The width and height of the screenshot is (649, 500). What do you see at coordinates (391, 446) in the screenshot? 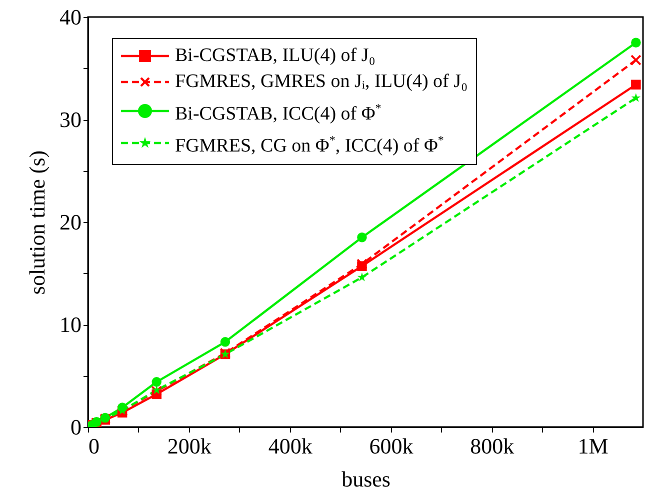
I see `x-tick-label: 600k` at bounding box center [391, 446].